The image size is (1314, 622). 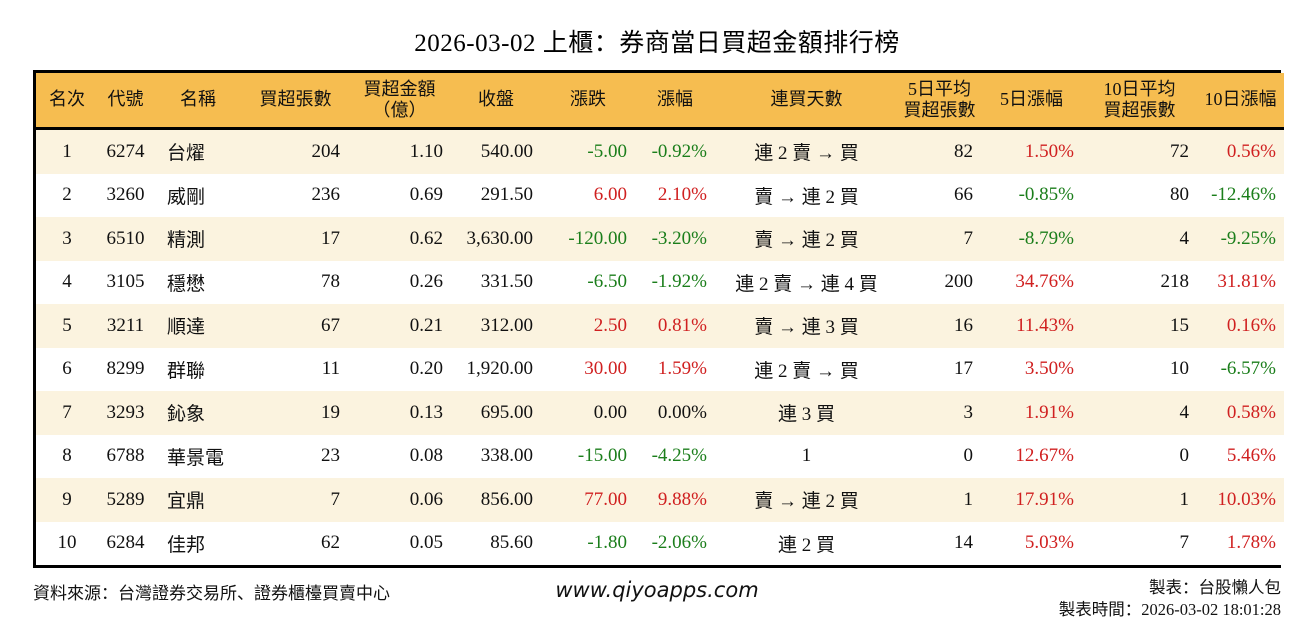 I want to click on column-header-pct10: 10日漲幅, so click(x=1240, y=101).